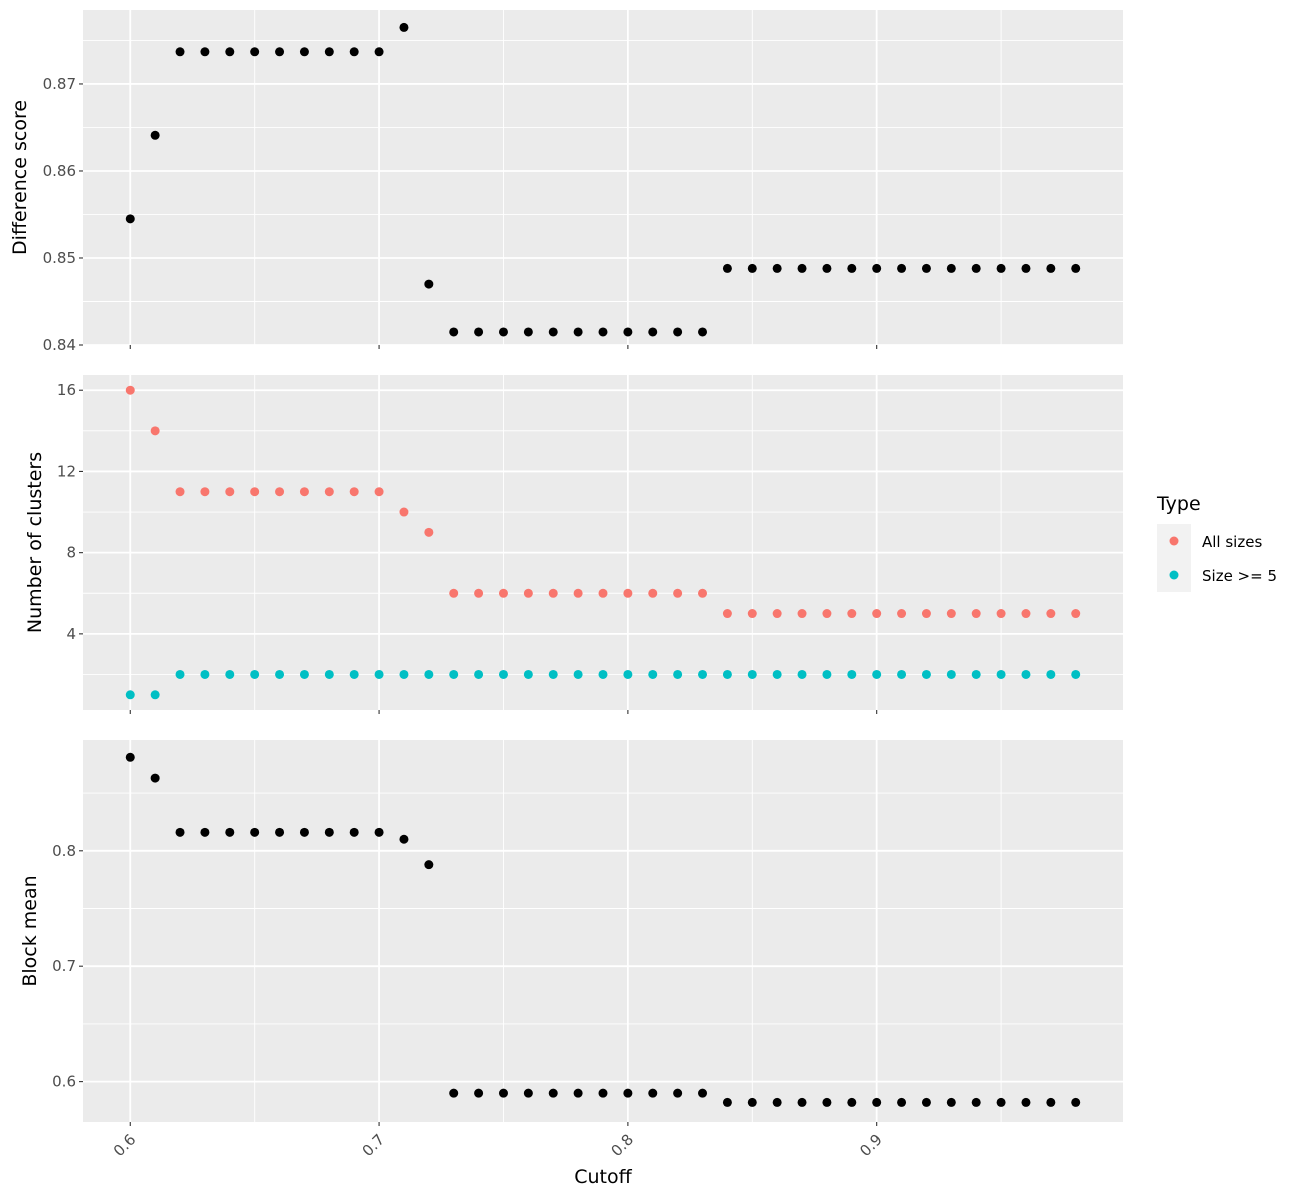 This screenshot has height=1200, width=1300. Describe the element at coordinates (66, 390) in the screenshot. I see `y-tick-label: 16` at that location.